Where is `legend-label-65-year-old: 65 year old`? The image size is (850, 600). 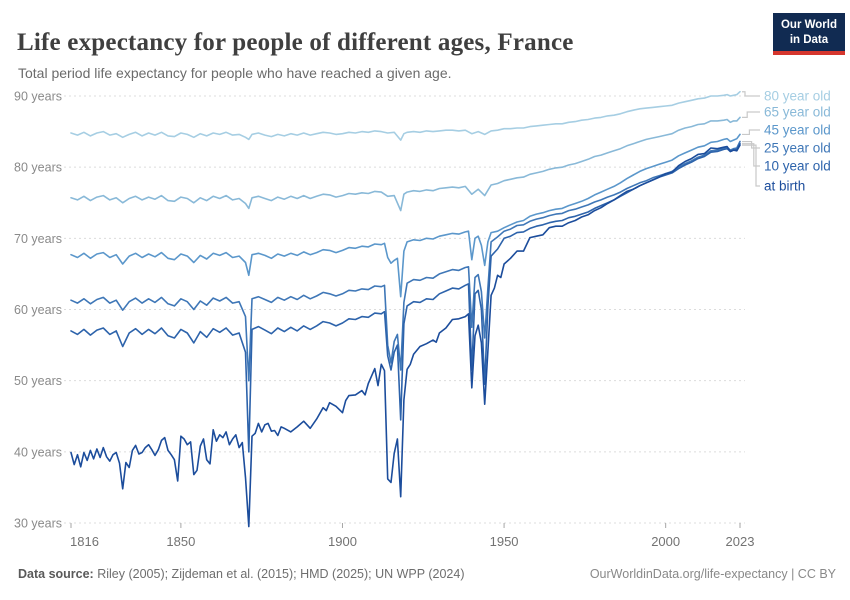
legend-label-65-year-old: 65 year old is located at coordinates (797, 112).